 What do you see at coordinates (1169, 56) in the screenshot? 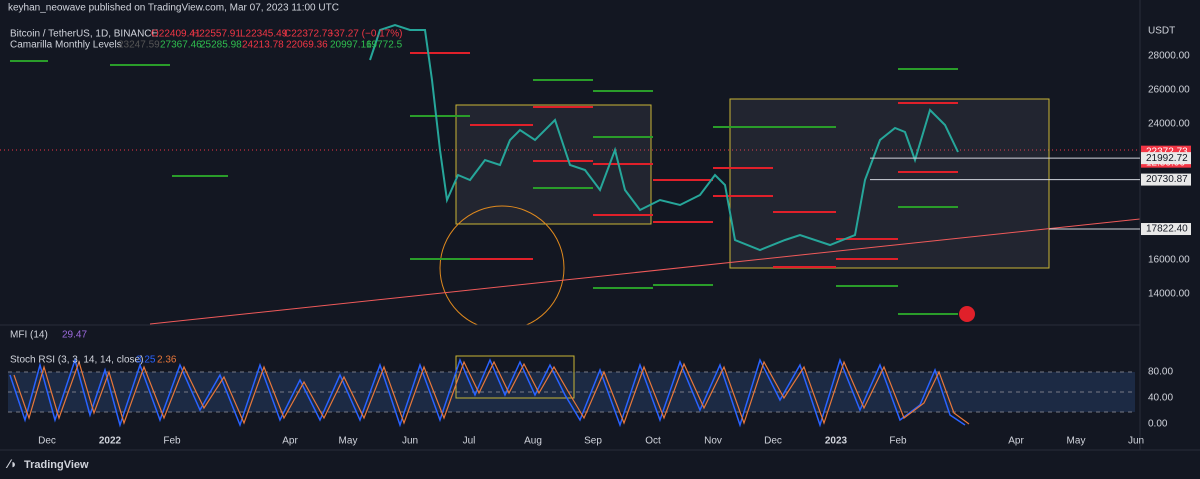
I see `y-tick-label: 28000.00` at bounding box center [1169, 56].